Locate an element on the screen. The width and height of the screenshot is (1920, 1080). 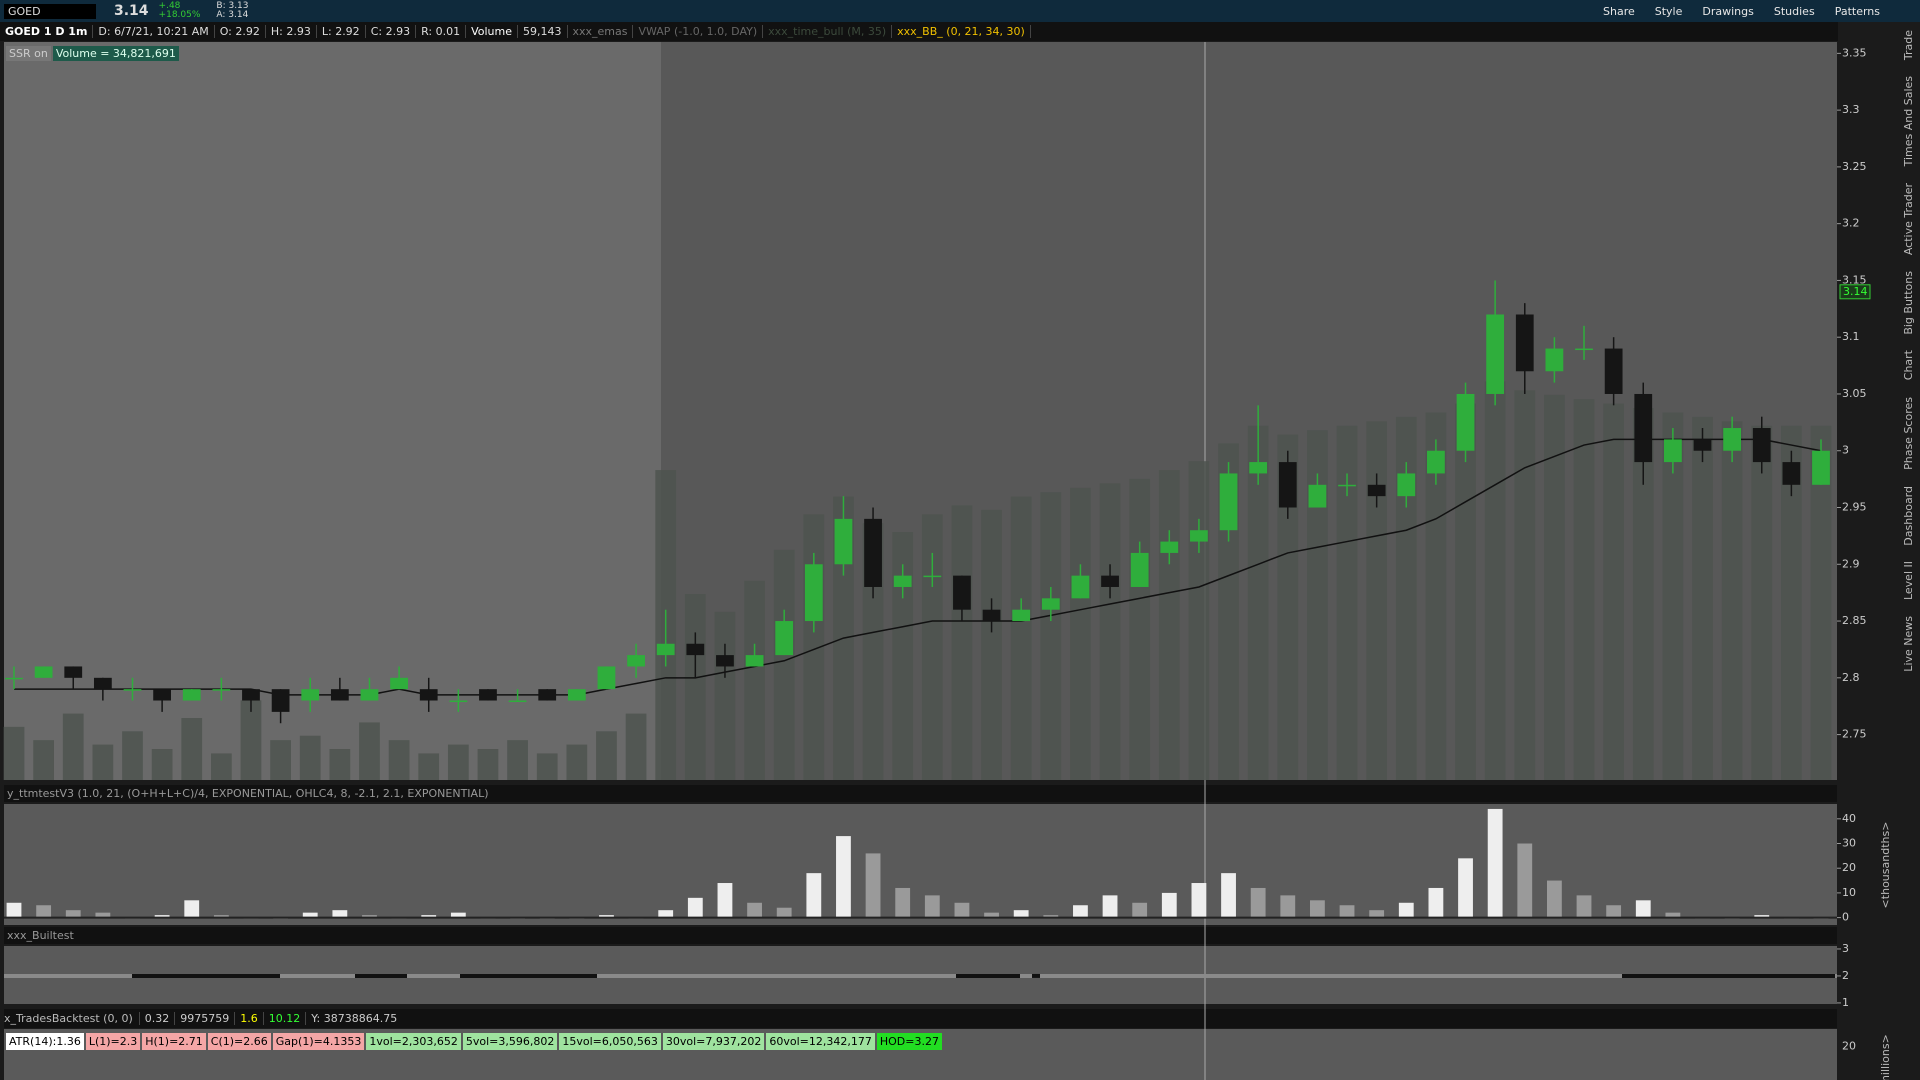
info-field: C: 2.93 is located at coordinates (391, 31).